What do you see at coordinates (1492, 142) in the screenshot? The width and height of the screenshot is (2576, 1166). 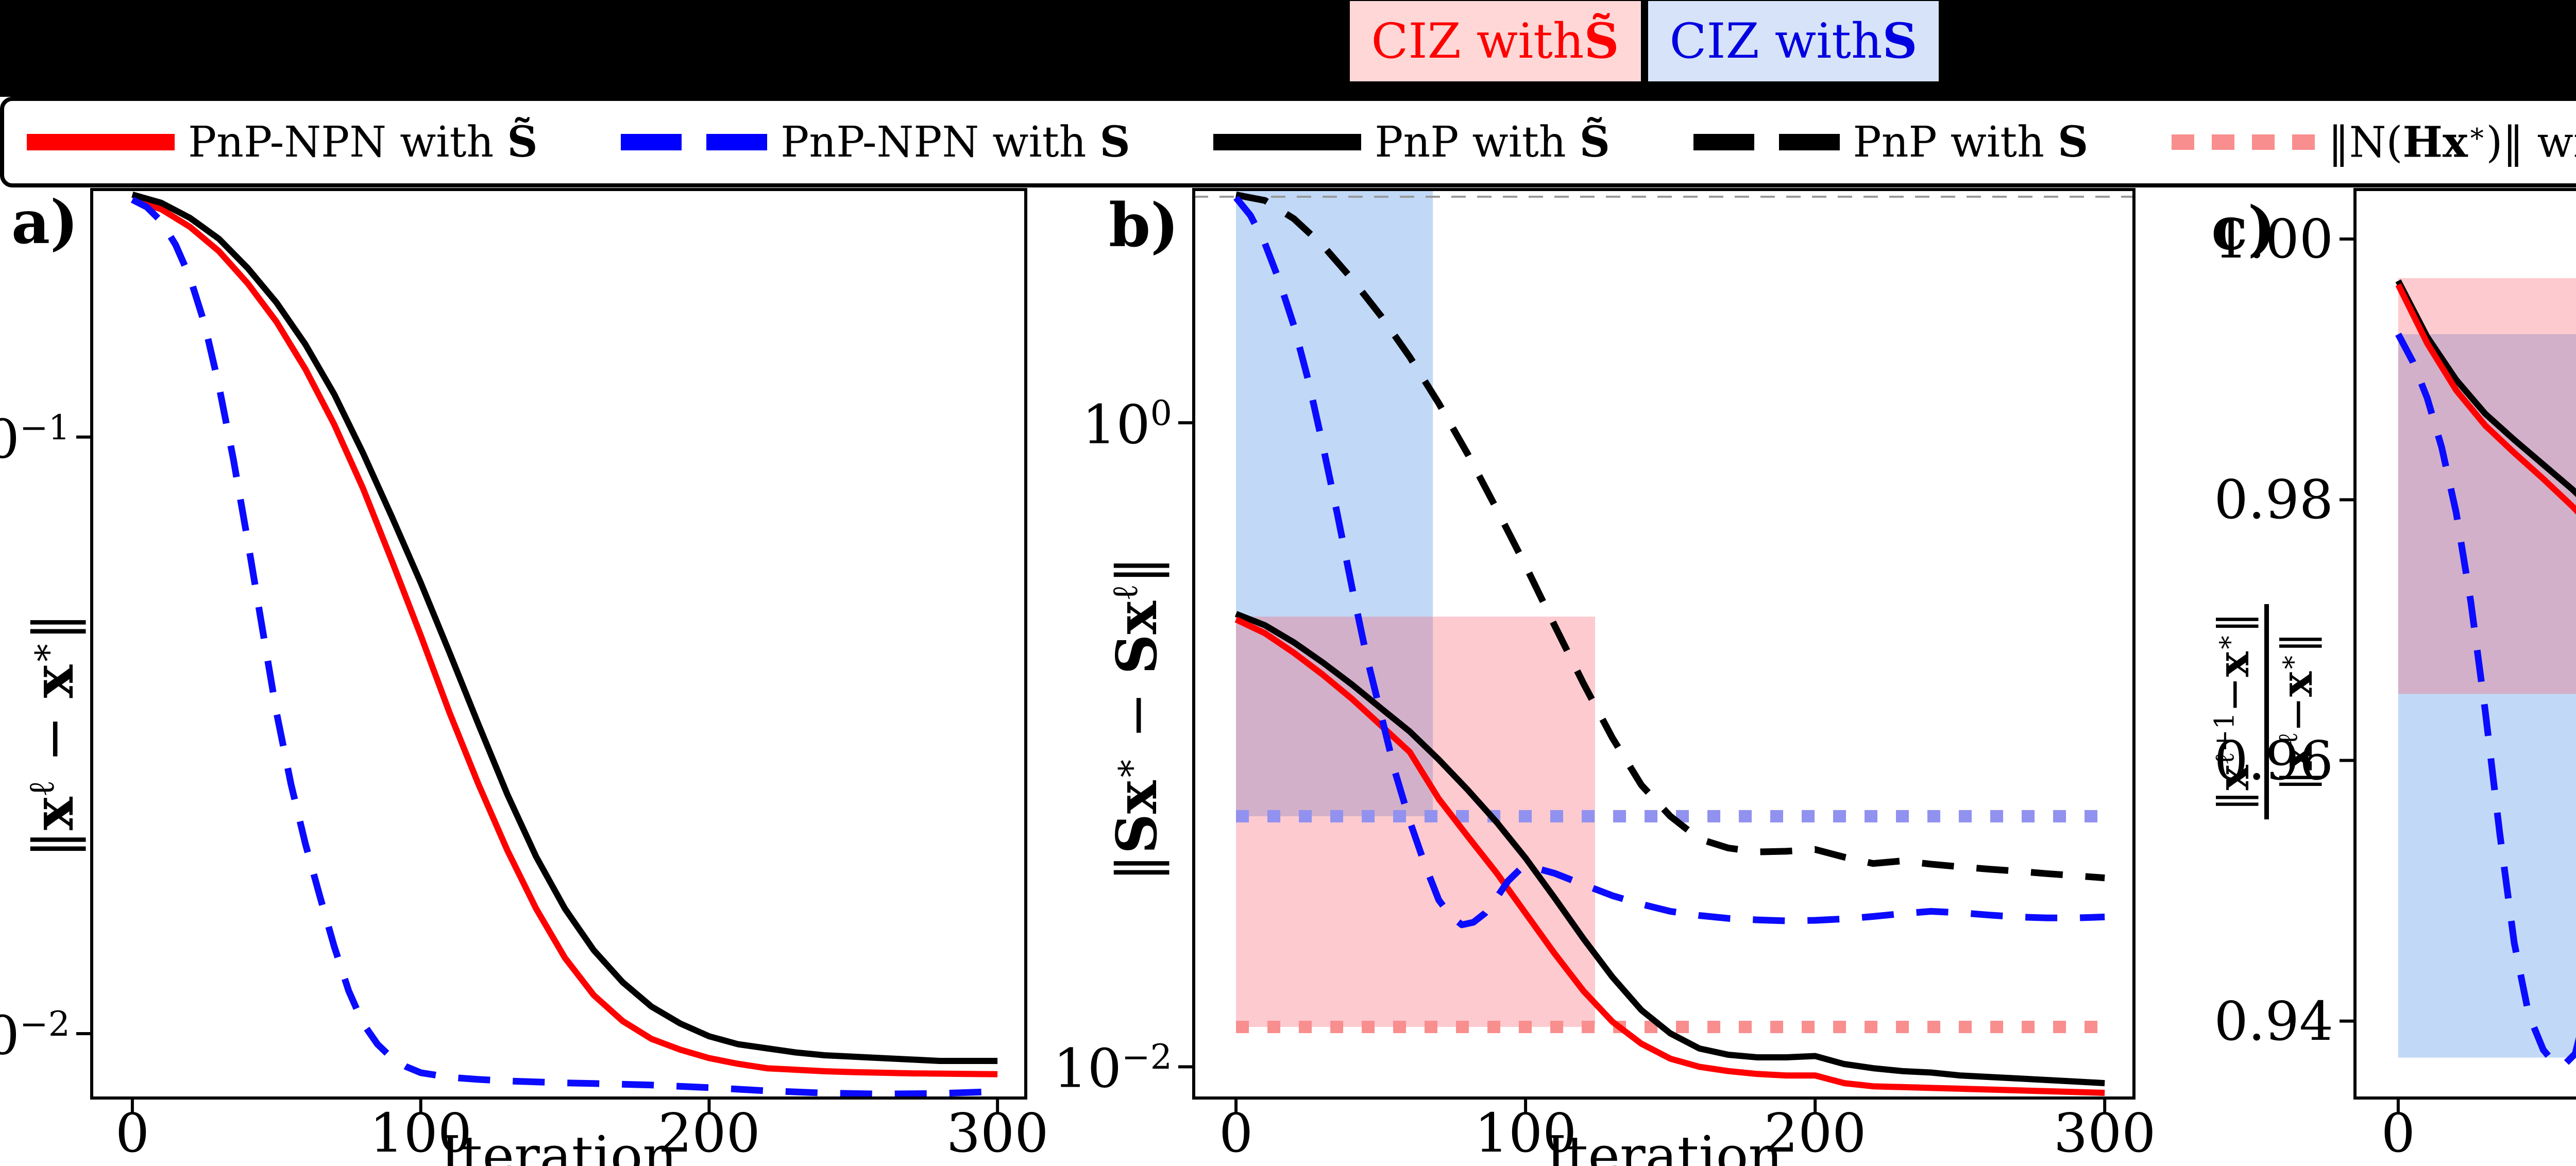 I see `legend-entry-label: PnP with S̃` at bounding box center [1492, 142].